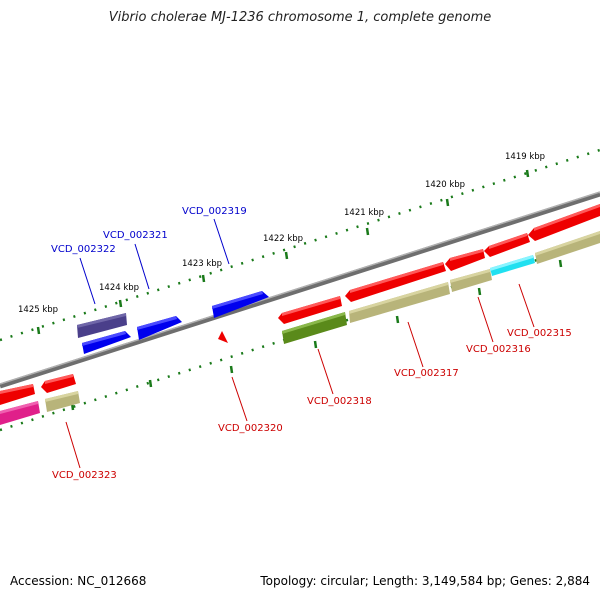  Describe the element at coordinates (539, 333) in the screenshot. I see `gene-label-reverse: VCD_002315` at that location.